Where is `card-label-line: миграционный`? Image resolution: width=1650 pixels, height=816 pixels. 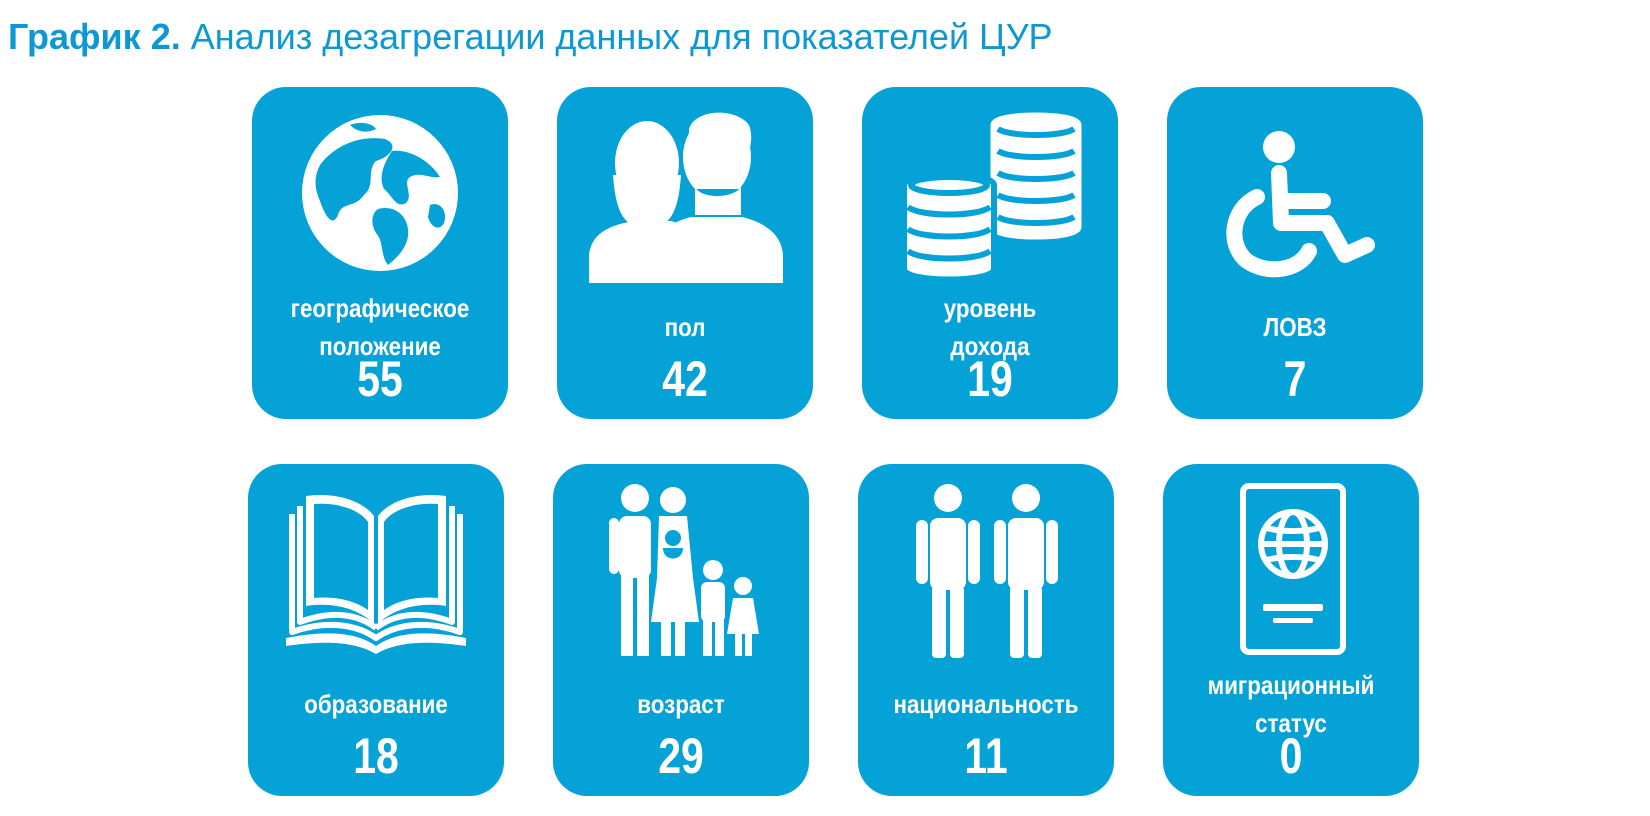 card-label-line: миграционный is located at coordinates (1291, 685).